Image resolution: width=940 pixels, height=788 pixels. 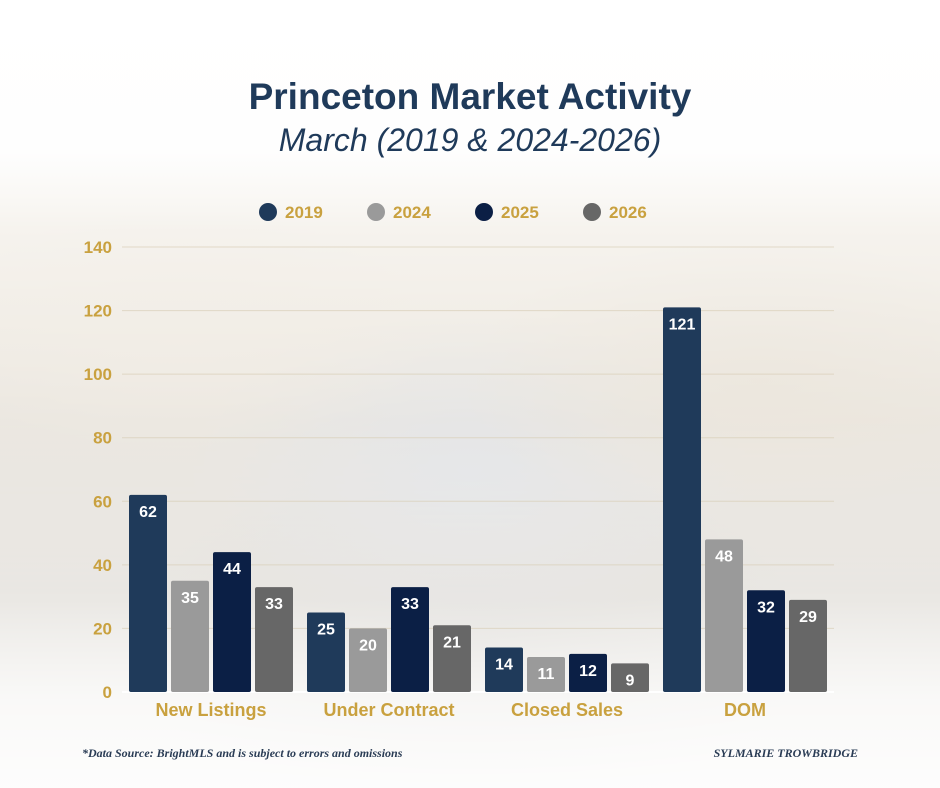 I want to click on data-label: 25, so click(x=326, y=630).